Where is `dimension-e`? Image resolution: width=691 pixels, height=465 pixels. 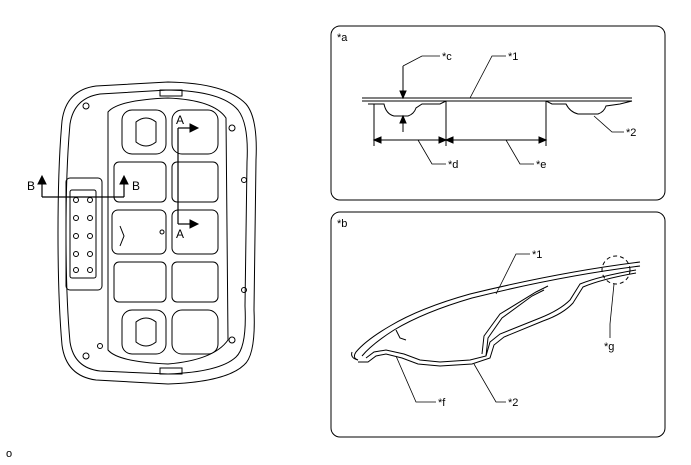
dimension-e is located at coordinates (496, 140).